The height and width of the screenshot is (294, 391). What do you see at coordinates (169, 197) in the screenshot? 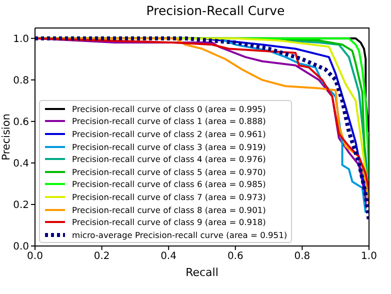
I see `legend-label: Precision-recall curve of class 7 (area = 0.973)` at bounding box center [169, 197].